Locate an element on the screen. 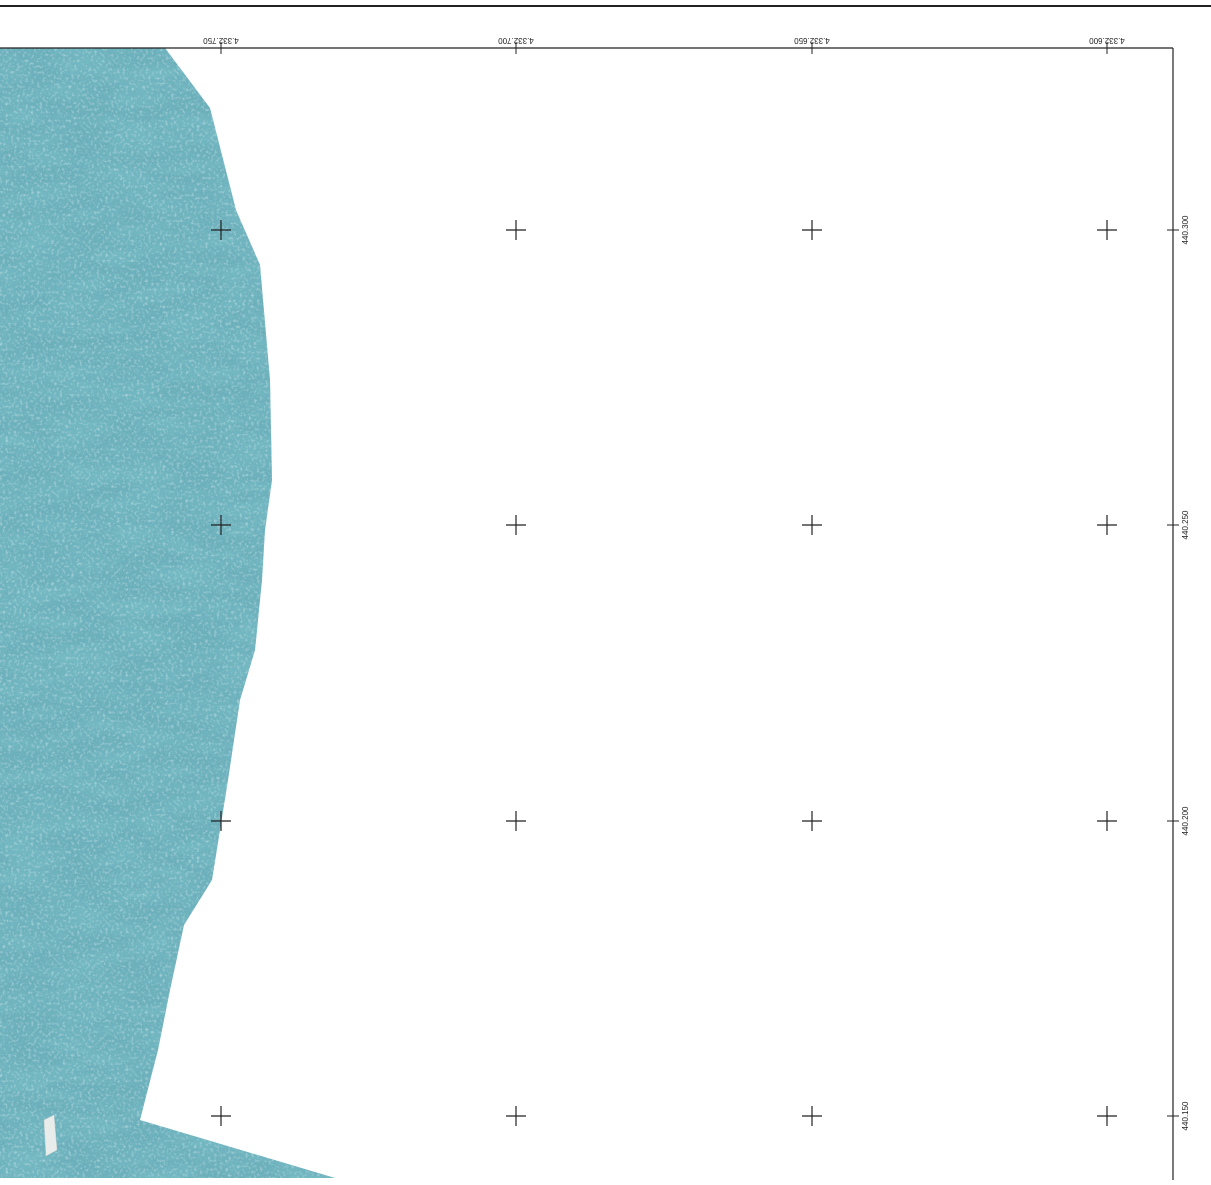 Image resolution: width=1211 pixels, height=1185 pixels. right-tick: 440.300 is located at coordinates (1178, 229).